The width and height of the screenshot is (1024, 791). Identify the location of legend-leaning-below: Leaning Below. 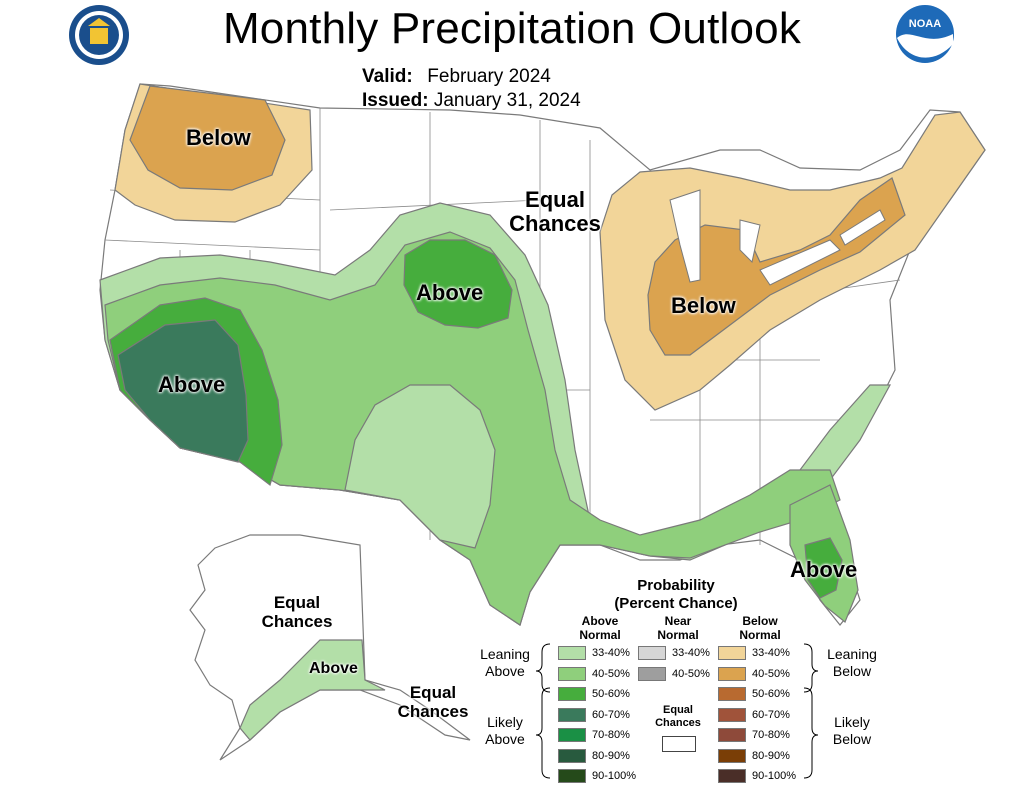
(852, 663).